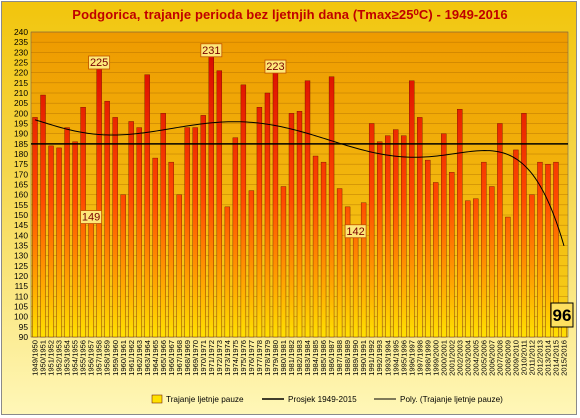 Image resolution: width=580 pixels, height=418 pixels. I want to click on data-label-text: 223, so click(275, 67).